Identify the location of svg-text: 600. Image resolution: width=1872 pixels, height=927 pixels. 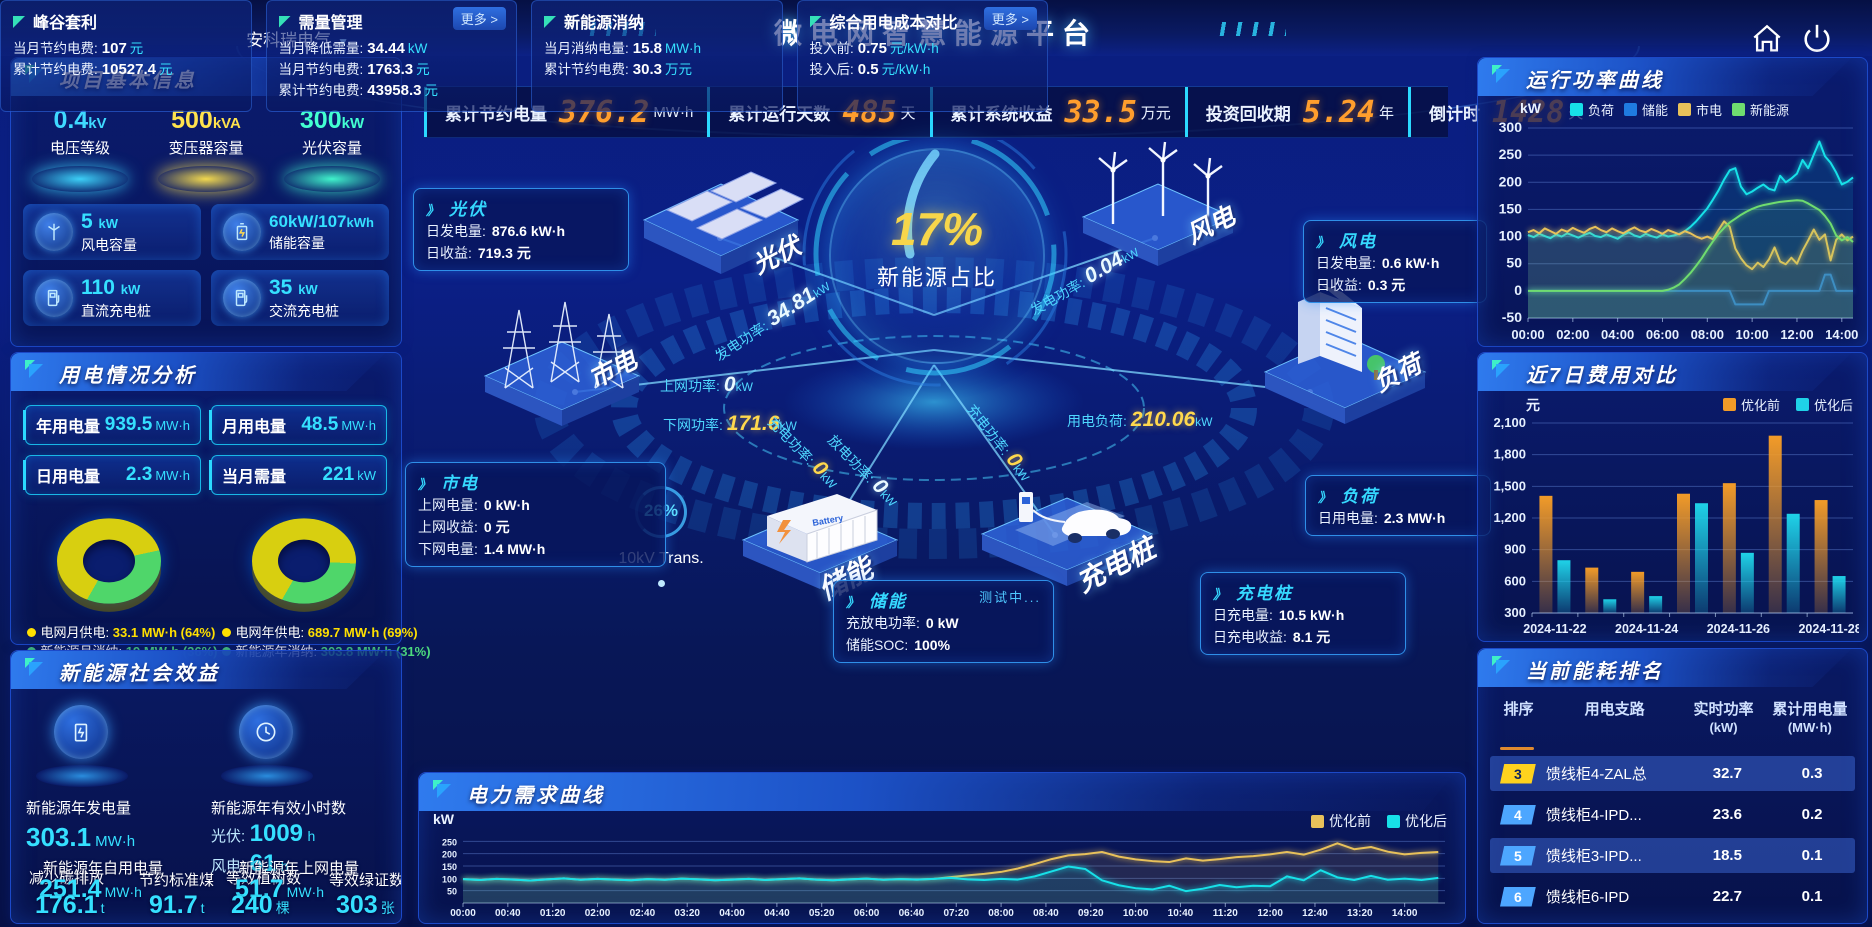
(1515, 580).